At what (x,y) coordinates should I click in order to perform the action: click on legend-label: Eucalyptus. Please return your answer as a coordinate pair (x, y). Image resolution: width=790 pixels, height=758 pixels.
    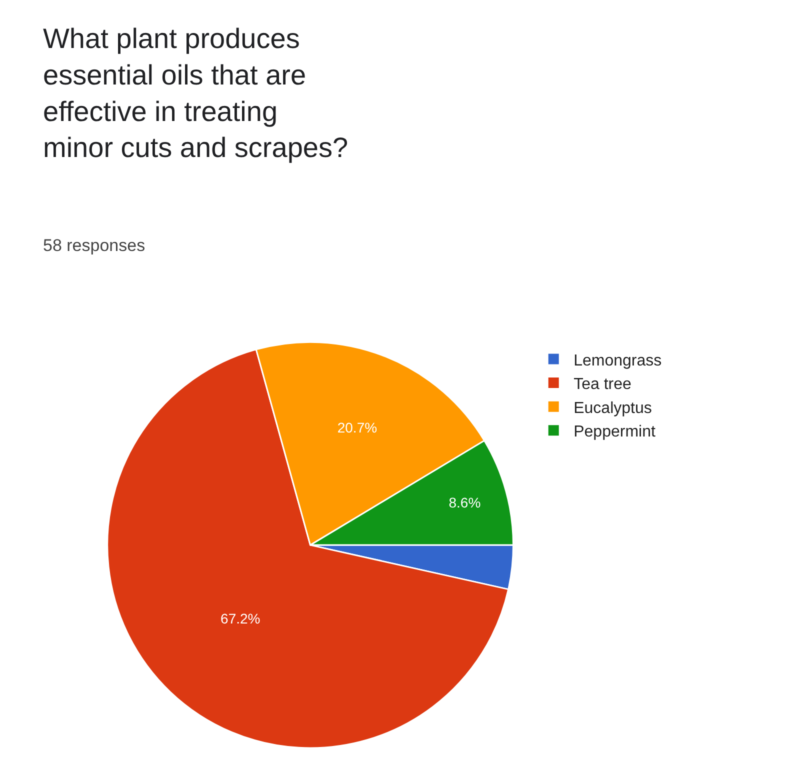
    Looking at the image, I should click on (613, 408).